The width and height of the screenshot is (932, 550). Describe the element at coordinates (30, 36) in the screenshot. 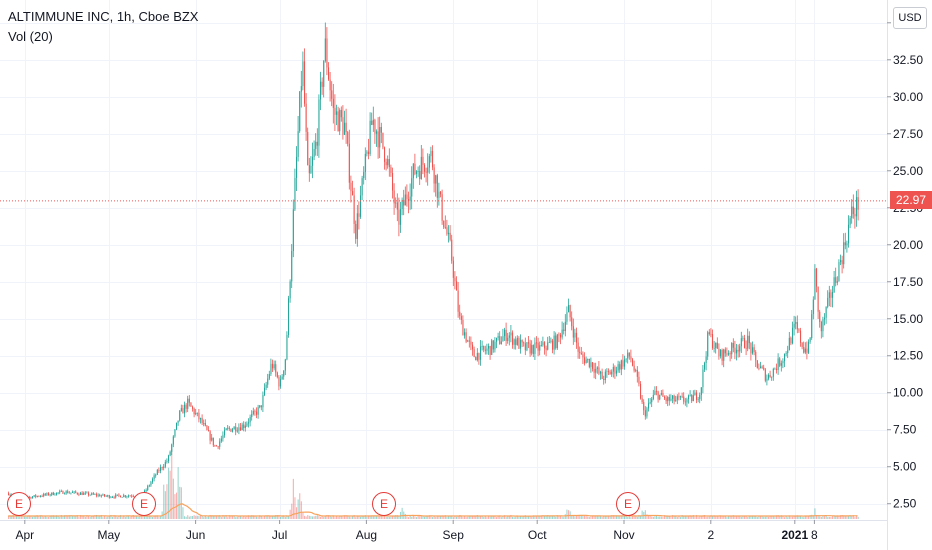

I see `volume-indicator-label: Vol (20)` at that location.